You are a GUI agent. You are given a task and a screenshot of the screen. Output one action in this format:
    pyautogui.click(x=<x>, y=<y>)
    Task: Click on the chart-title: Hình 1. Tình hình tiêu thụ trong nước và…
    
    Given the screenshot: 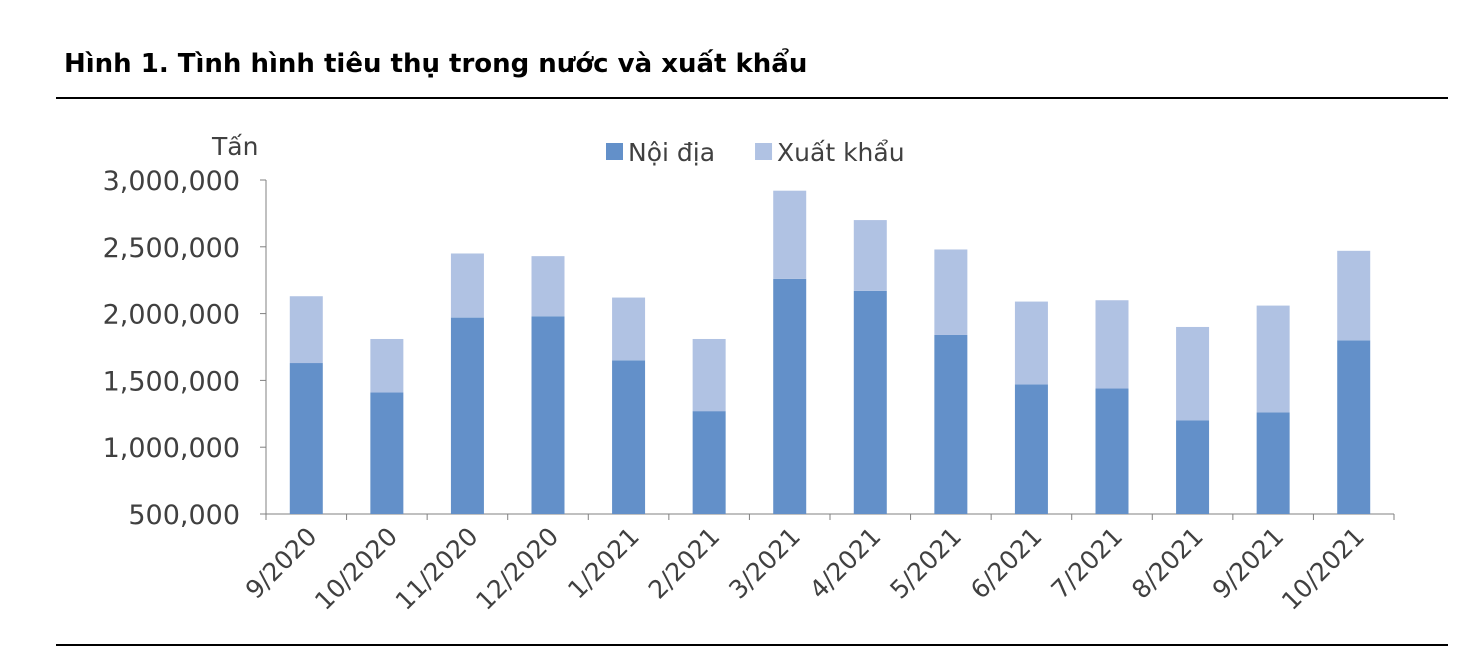 What is the action you would take?
    pyautogui.click(x=435, y=62)
    